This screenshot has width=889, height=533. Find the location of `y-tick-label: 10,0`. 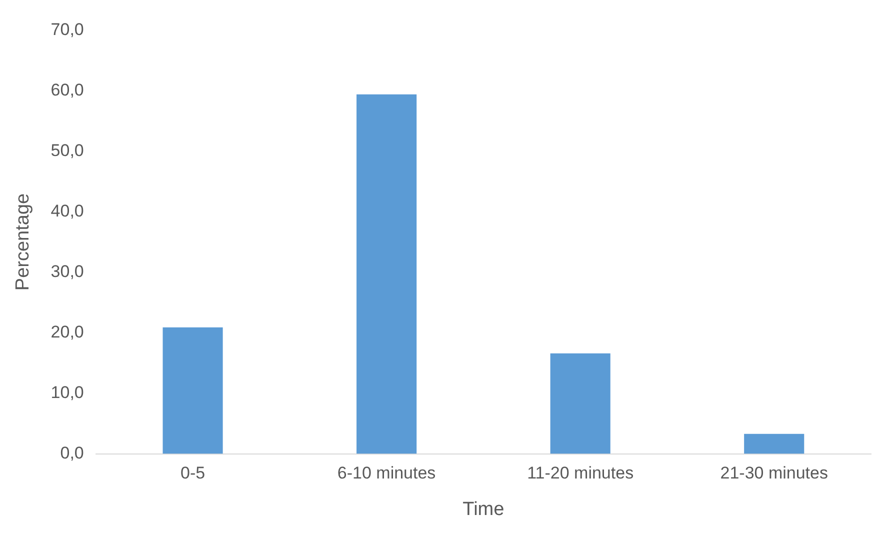

y-tick-label: 10,0 is located at coordinates (67, 392).